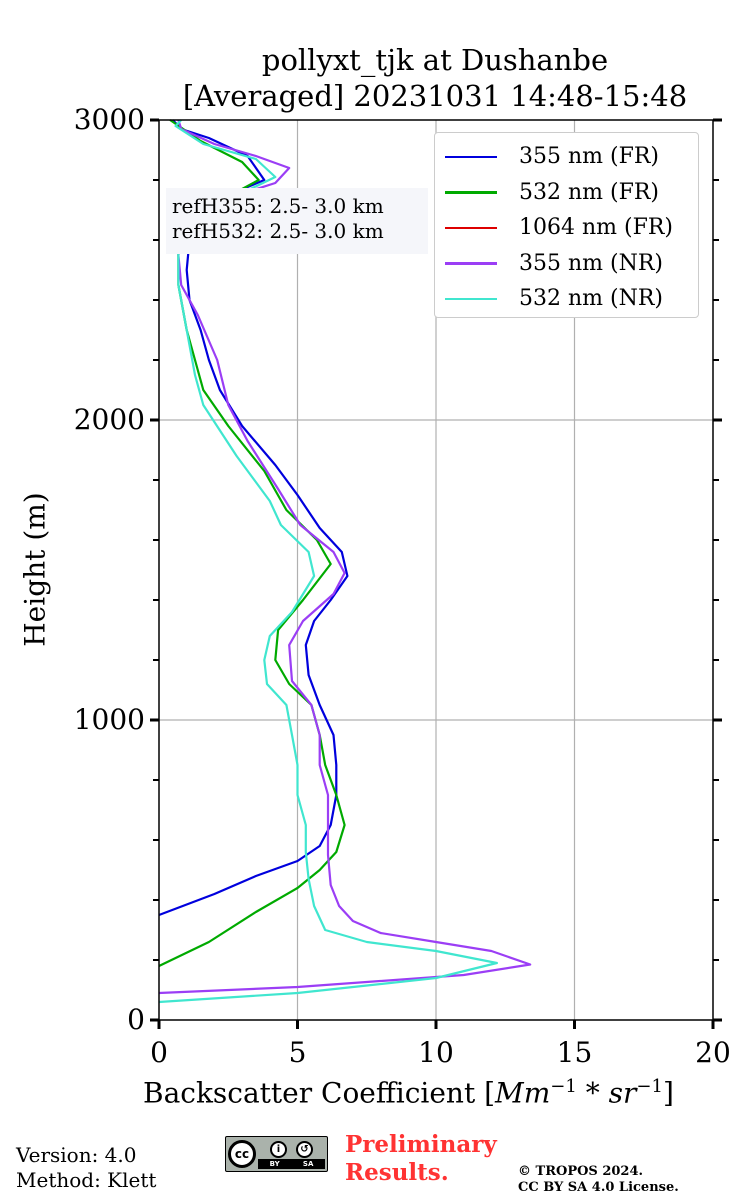  I want to click on legend-label: 532 nm (FR), so click(589, 192).